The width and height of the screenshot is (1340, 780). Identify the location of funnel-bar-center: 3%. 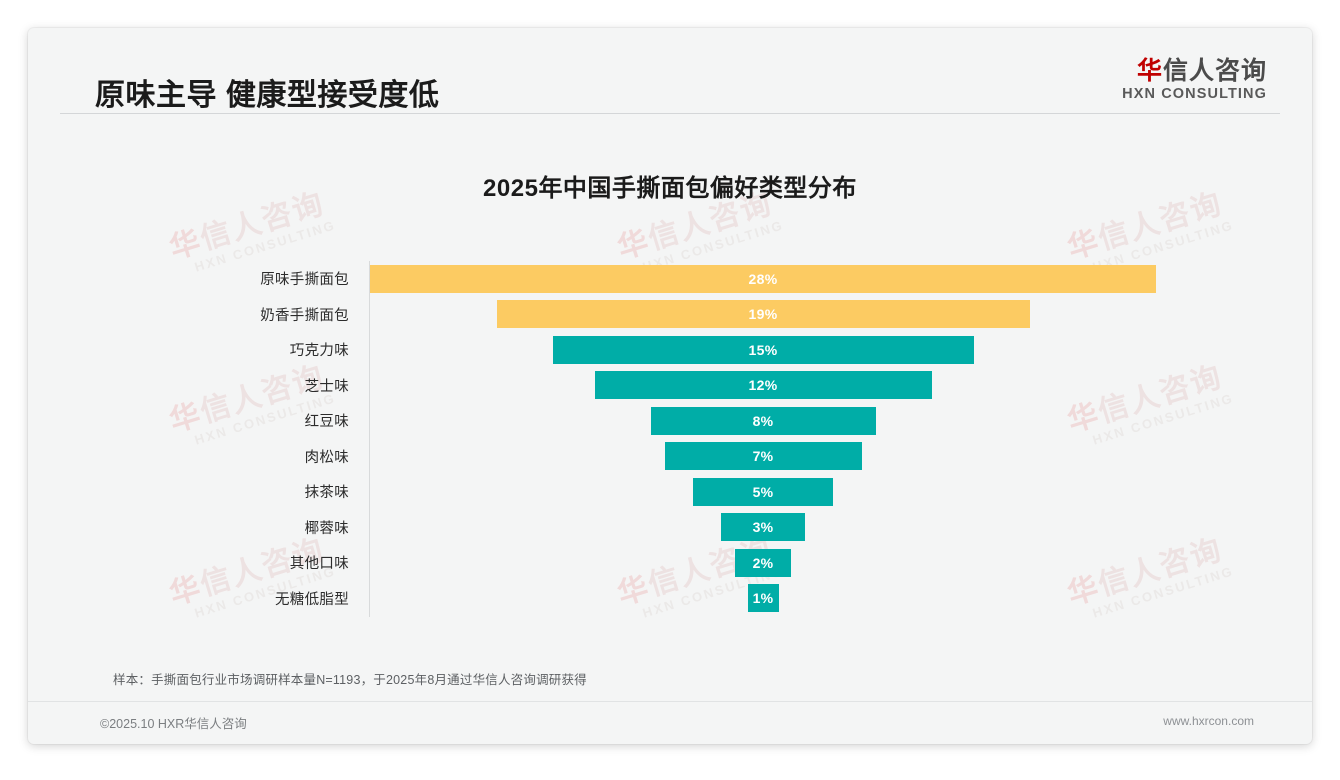
(763, 528).